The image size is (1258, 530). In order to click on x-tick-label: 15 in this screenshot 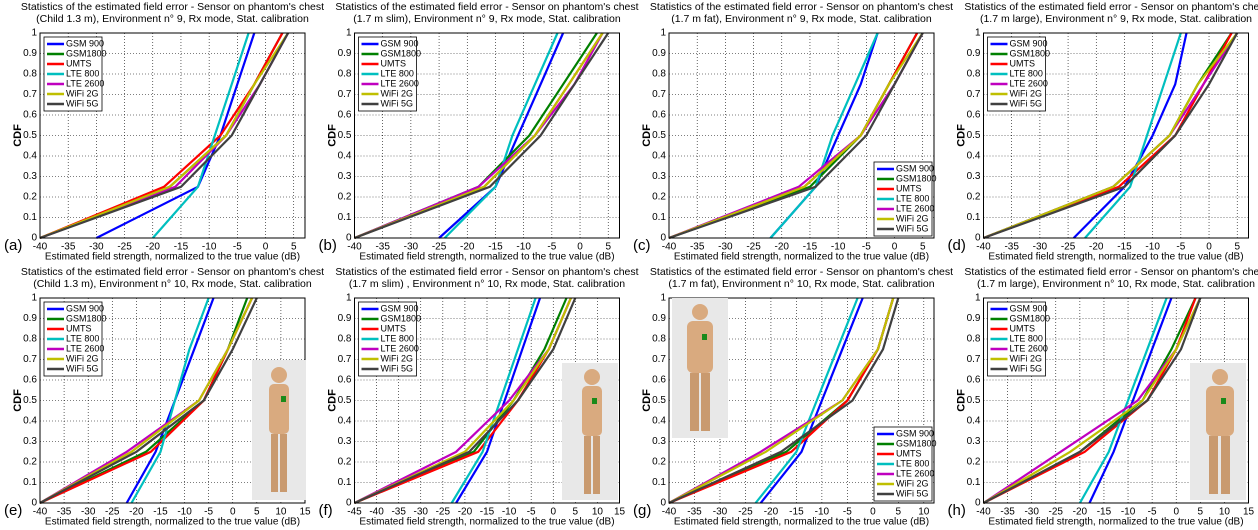, I will do `click(305, 512)`.